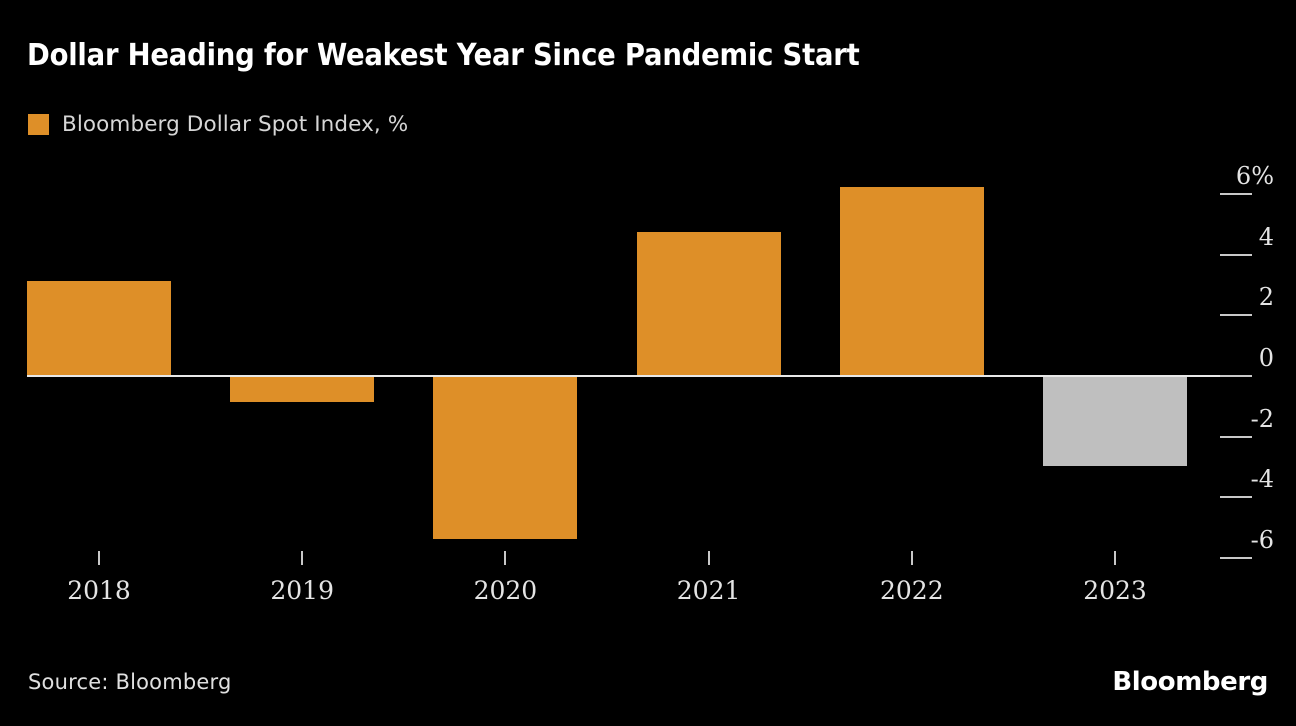 The width and height of the screenshot is (1296, 726). I want to click on y-tick--4, so click(1236, 497).